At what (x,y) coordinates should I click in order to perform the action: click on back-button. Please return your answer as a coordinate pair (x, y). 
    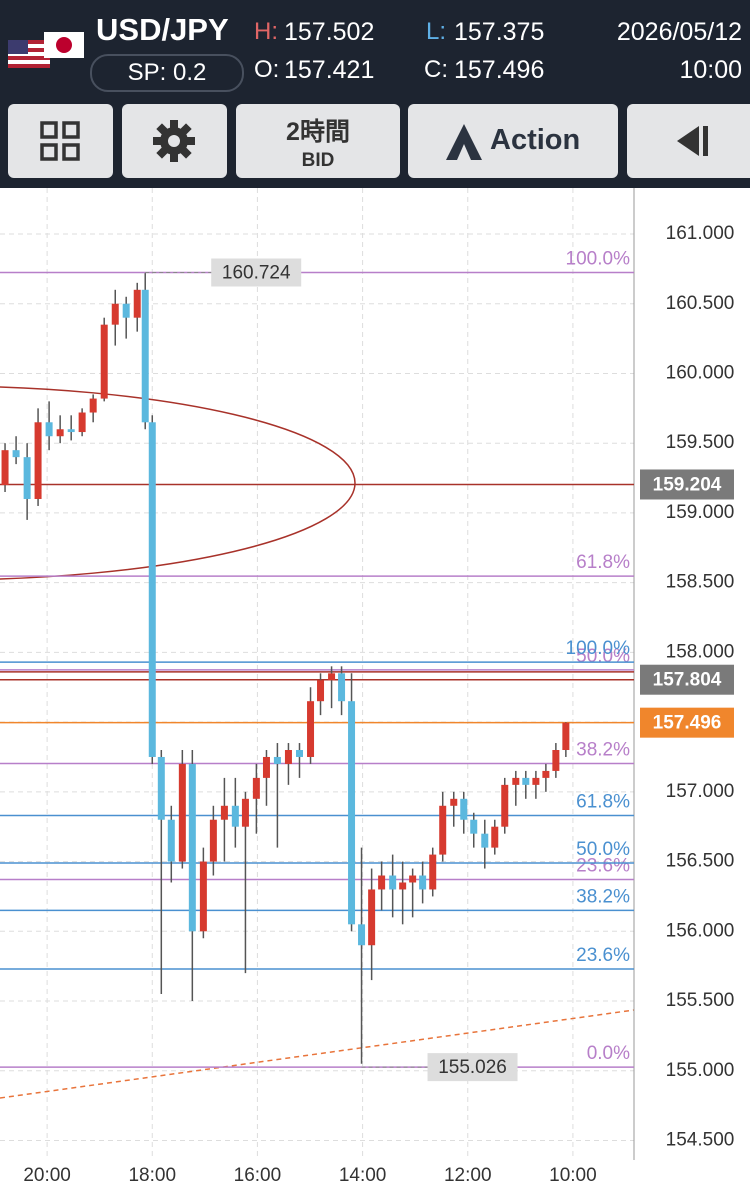
    Looking at the image, I should click on (688, 141).